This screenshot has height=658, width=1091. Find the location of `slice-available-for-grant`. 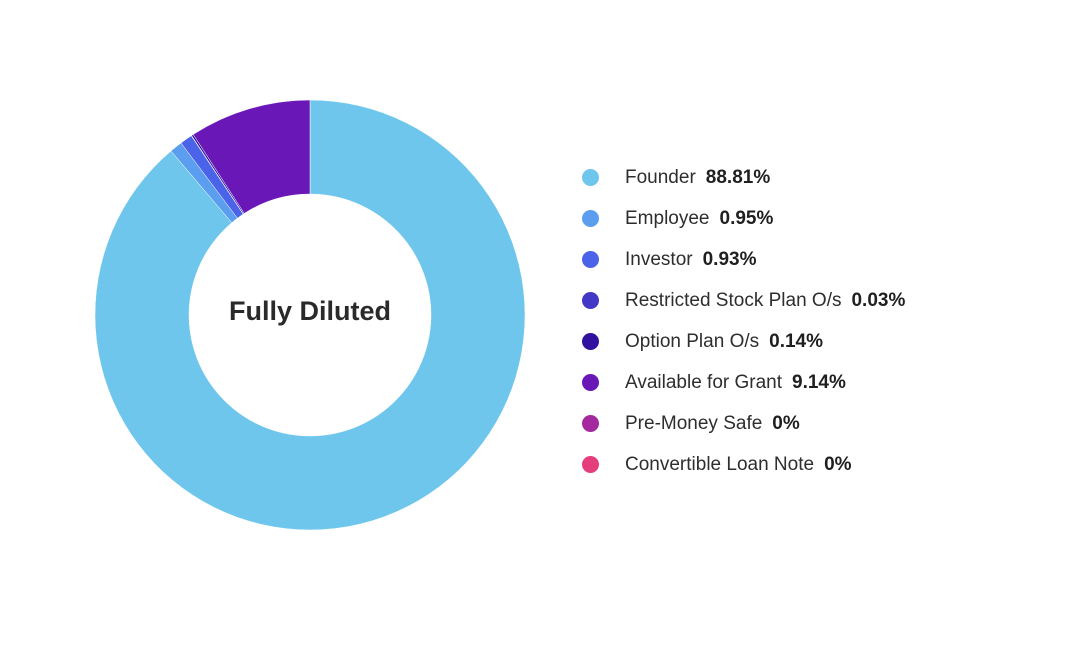

slice-available-for-grant is located at coordinates (251, 156).